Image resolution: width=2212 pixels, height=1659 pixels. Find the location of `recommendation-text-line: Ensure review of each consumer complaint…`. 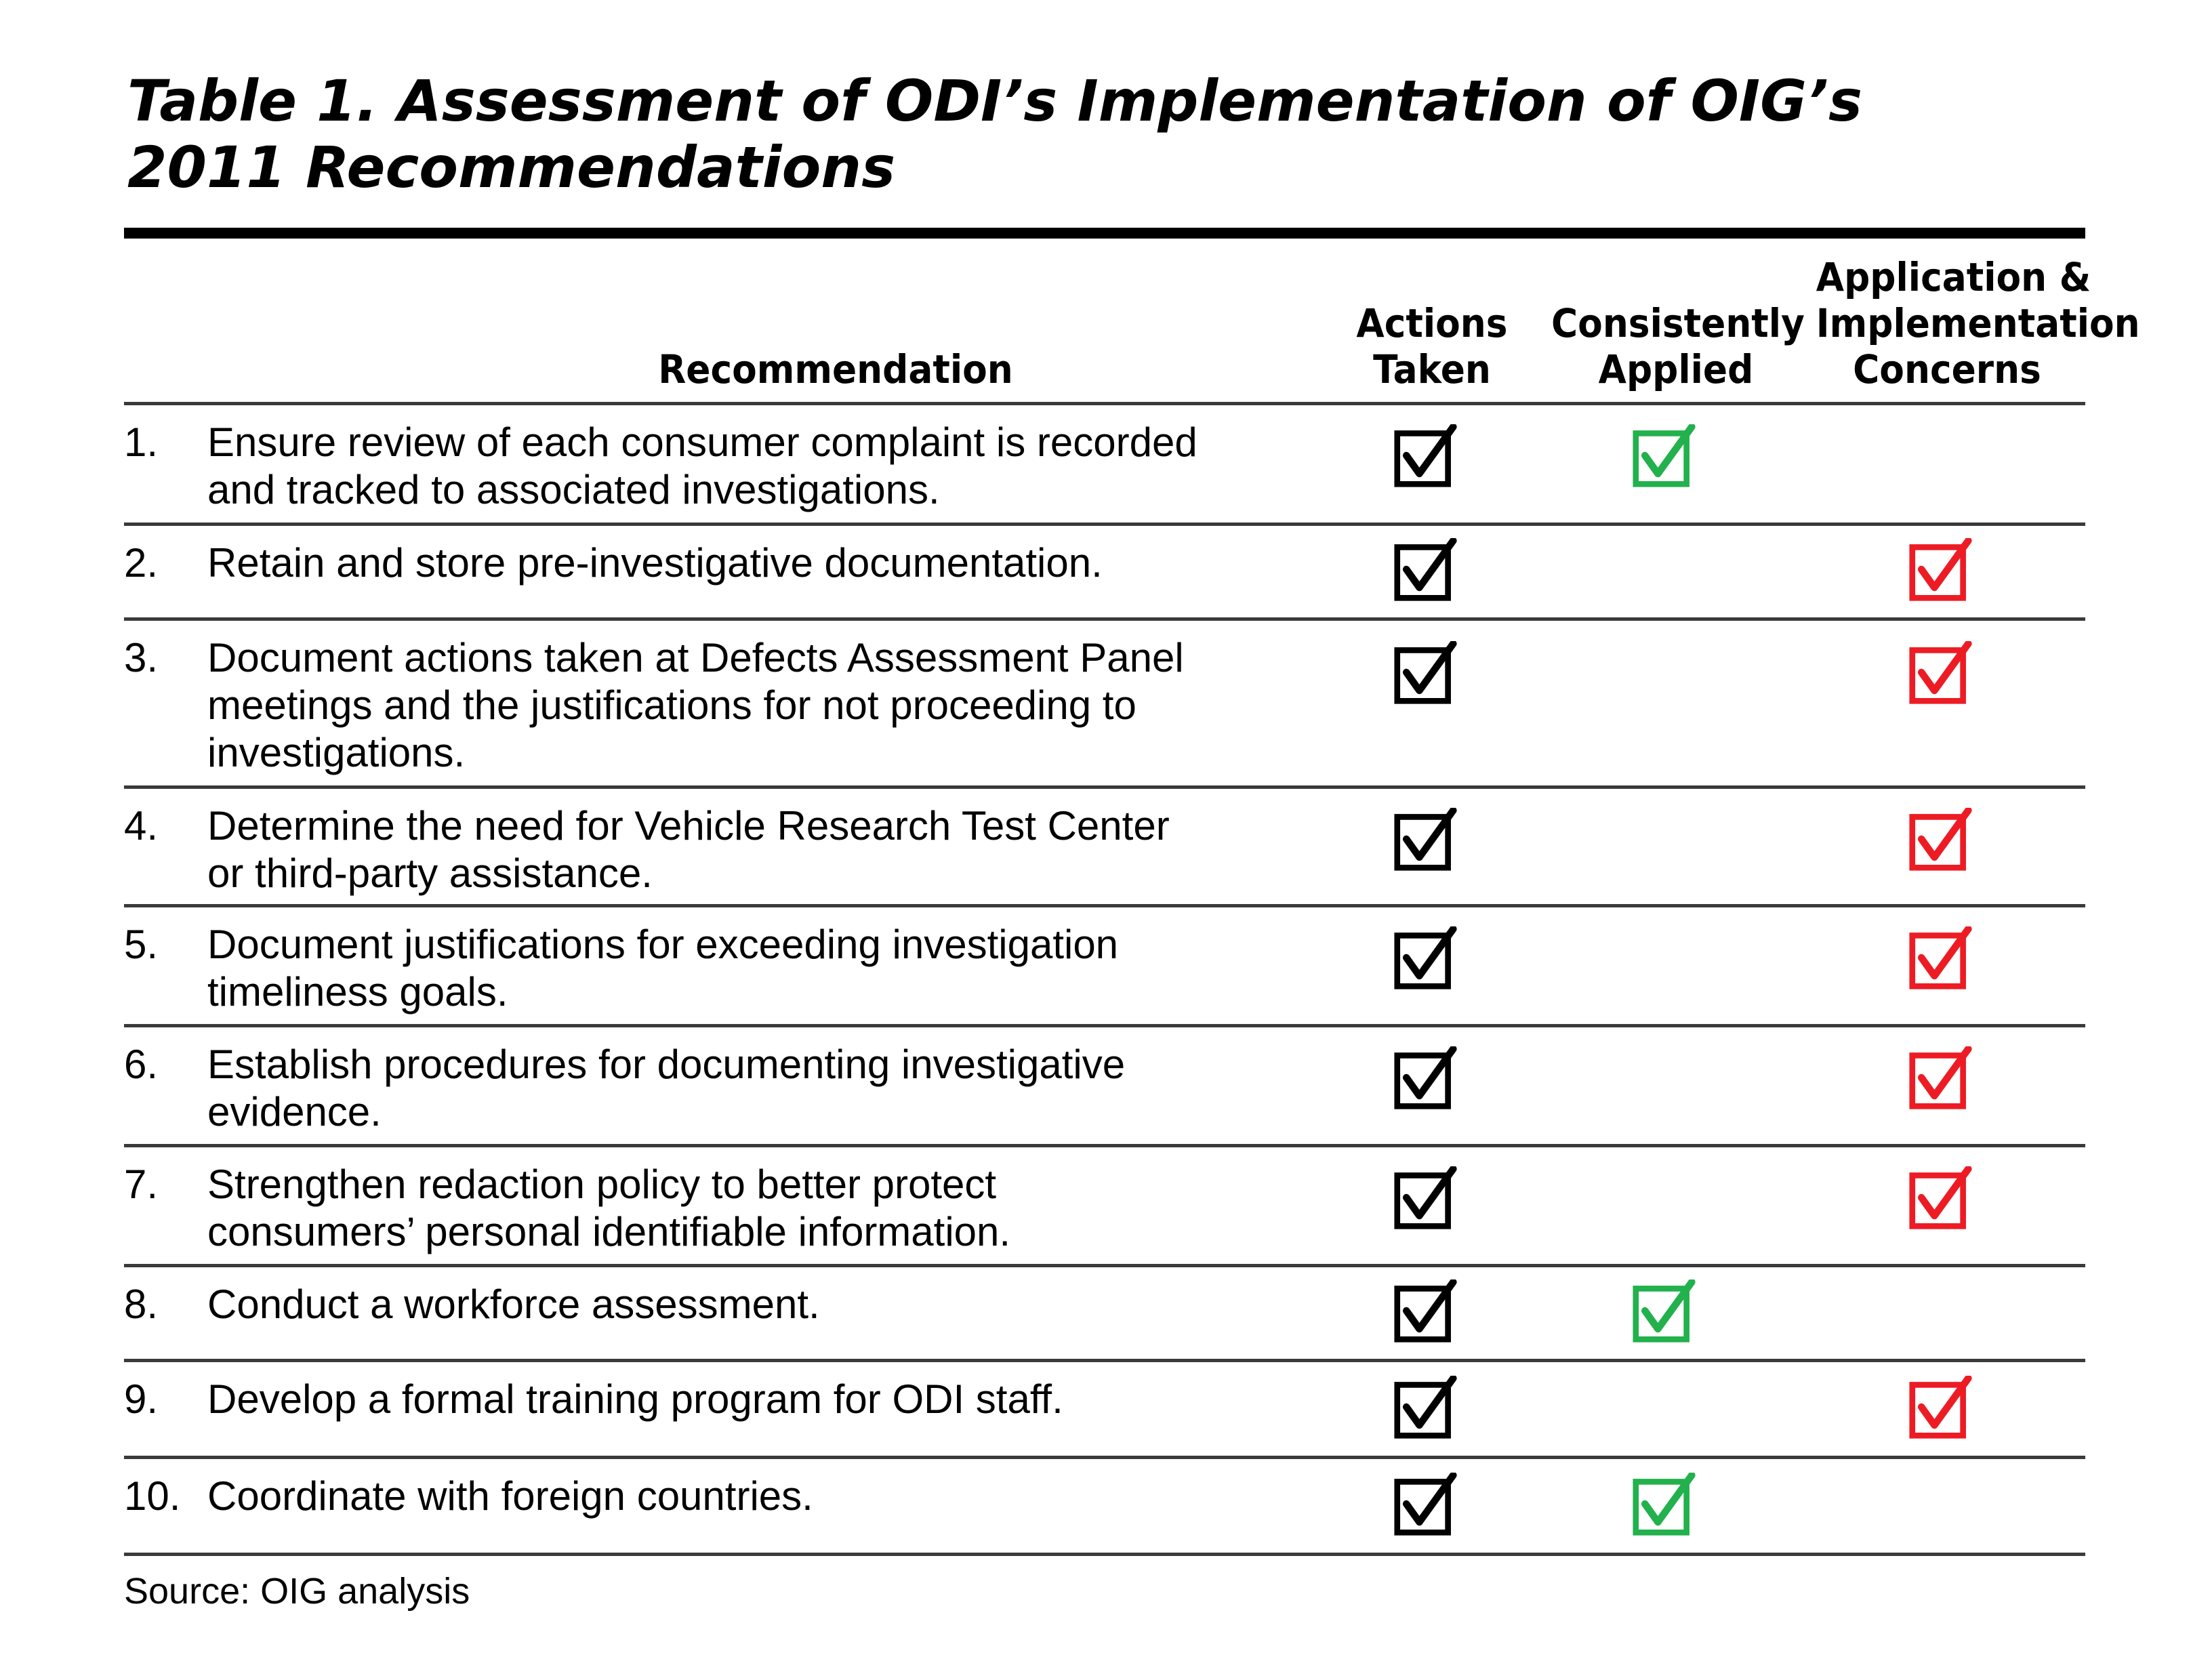

recommendation-text-line: Ensure review of each consumer complaint… is located at coordinates (702, 442).